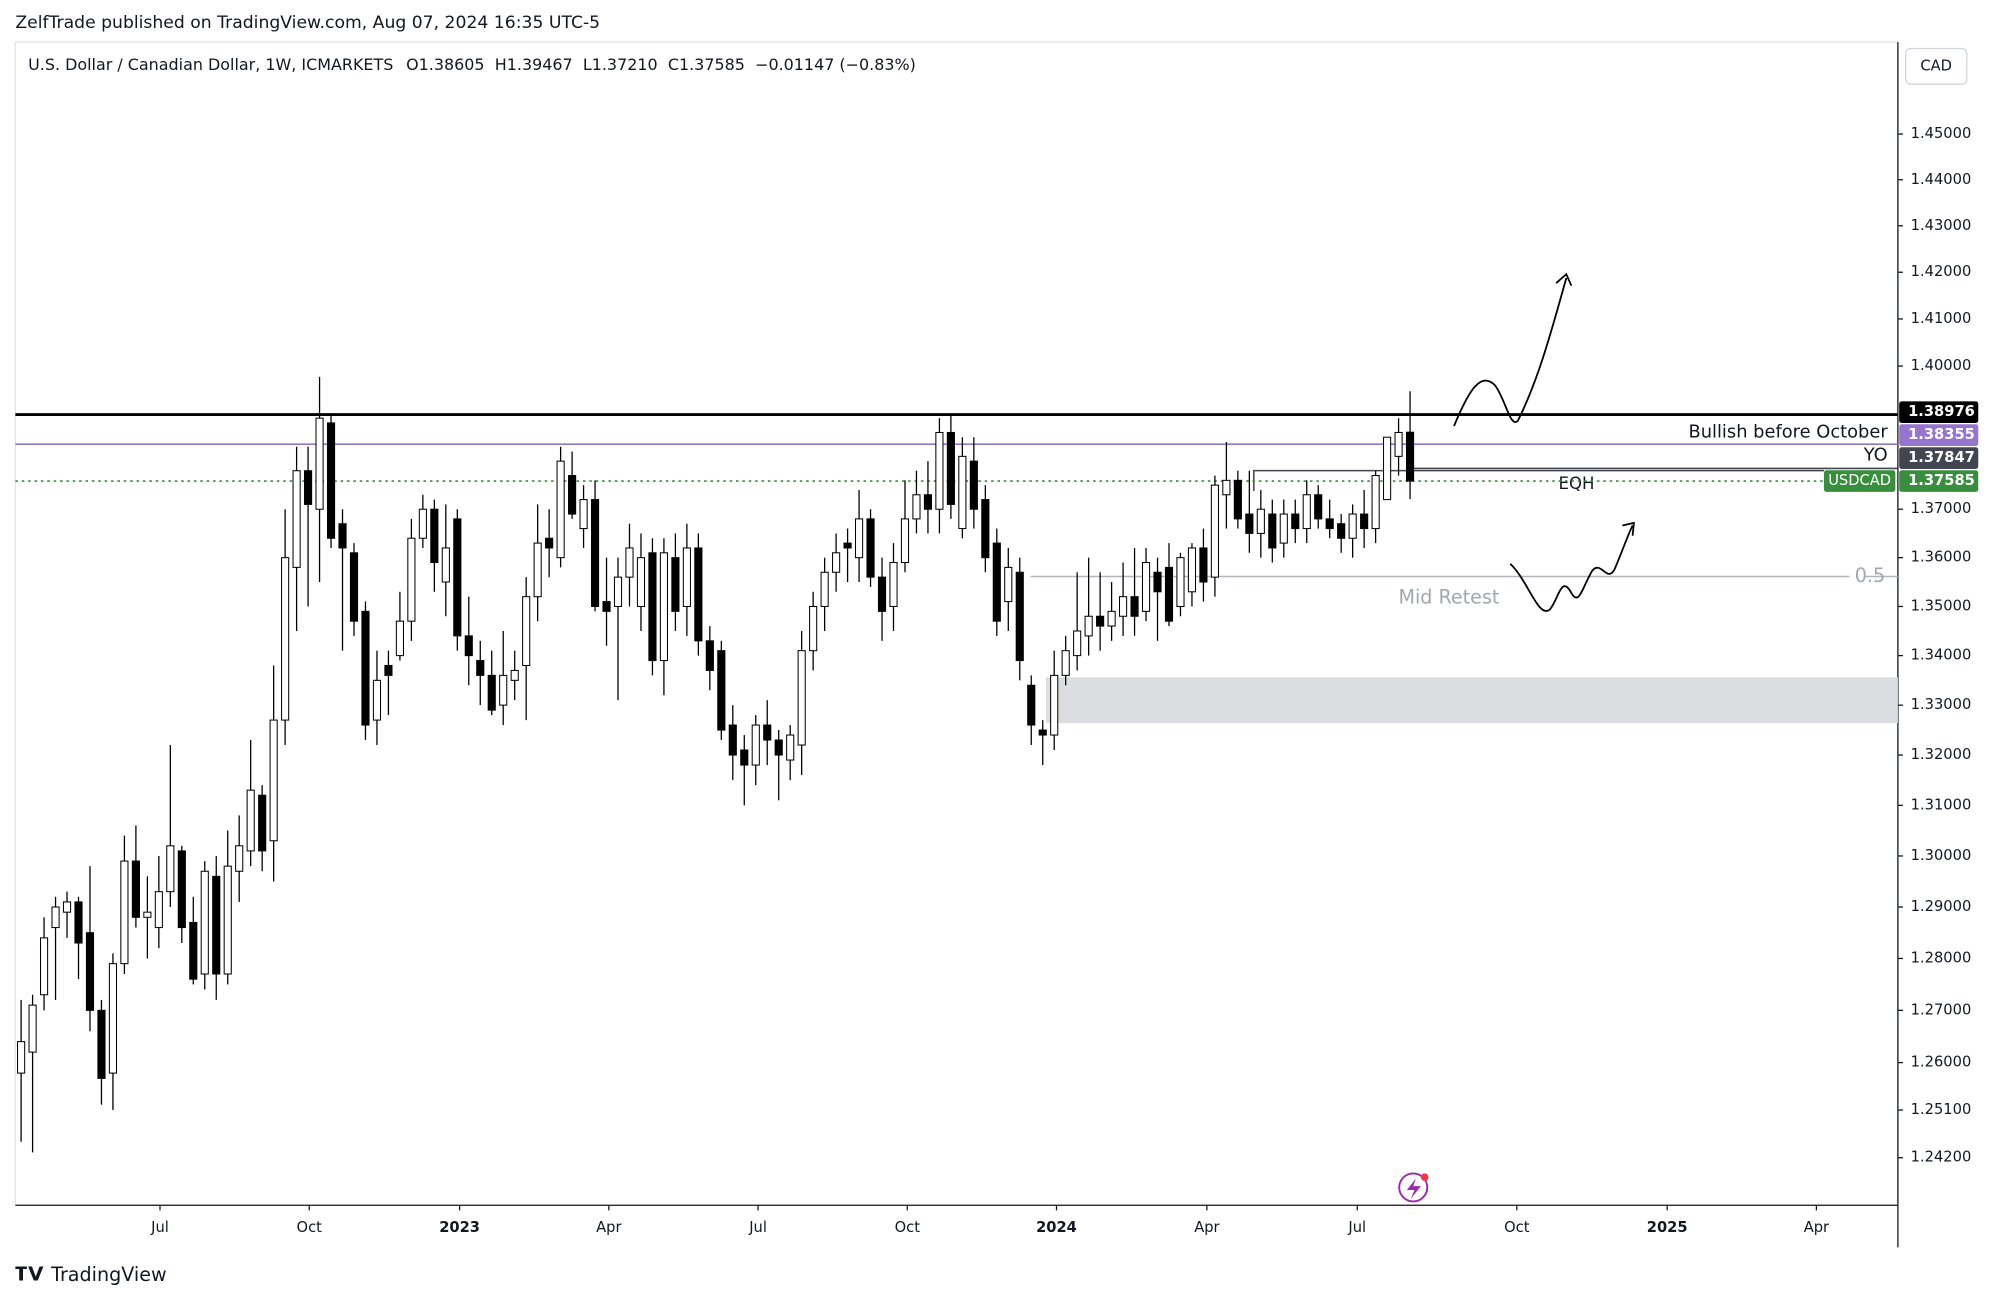 Image resolution: width=2000 pixels, height=1304 pixels. Describe the element at coordinates (1056, 1227) in the screenshot. I see `x-tick-label: 2024` at that location.